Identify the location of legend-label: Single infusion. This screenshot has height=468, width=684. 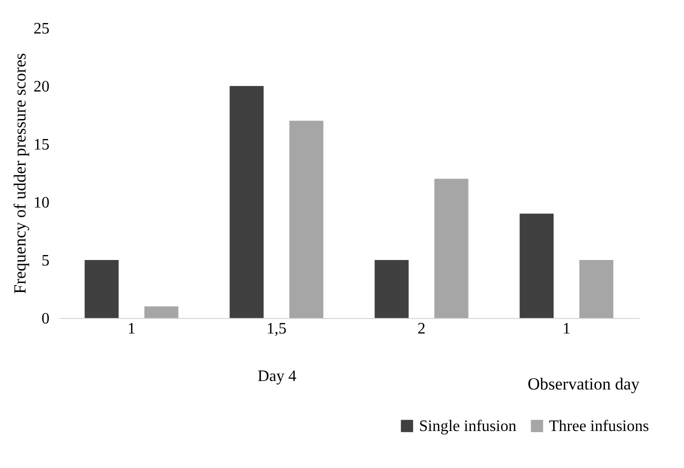
(467, 426).